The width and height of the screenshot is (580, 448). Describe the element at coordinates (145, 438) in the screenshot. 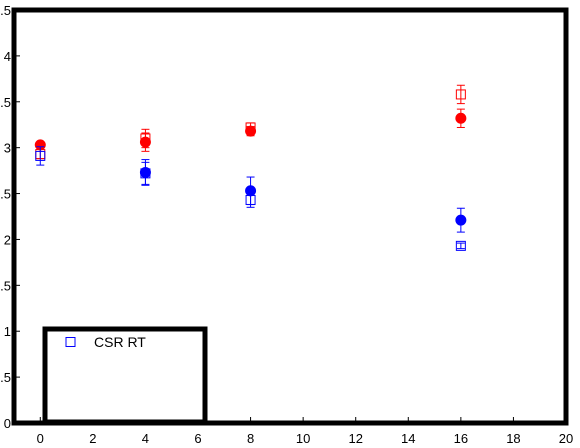

I see `x-tick-label: 4` at that location.